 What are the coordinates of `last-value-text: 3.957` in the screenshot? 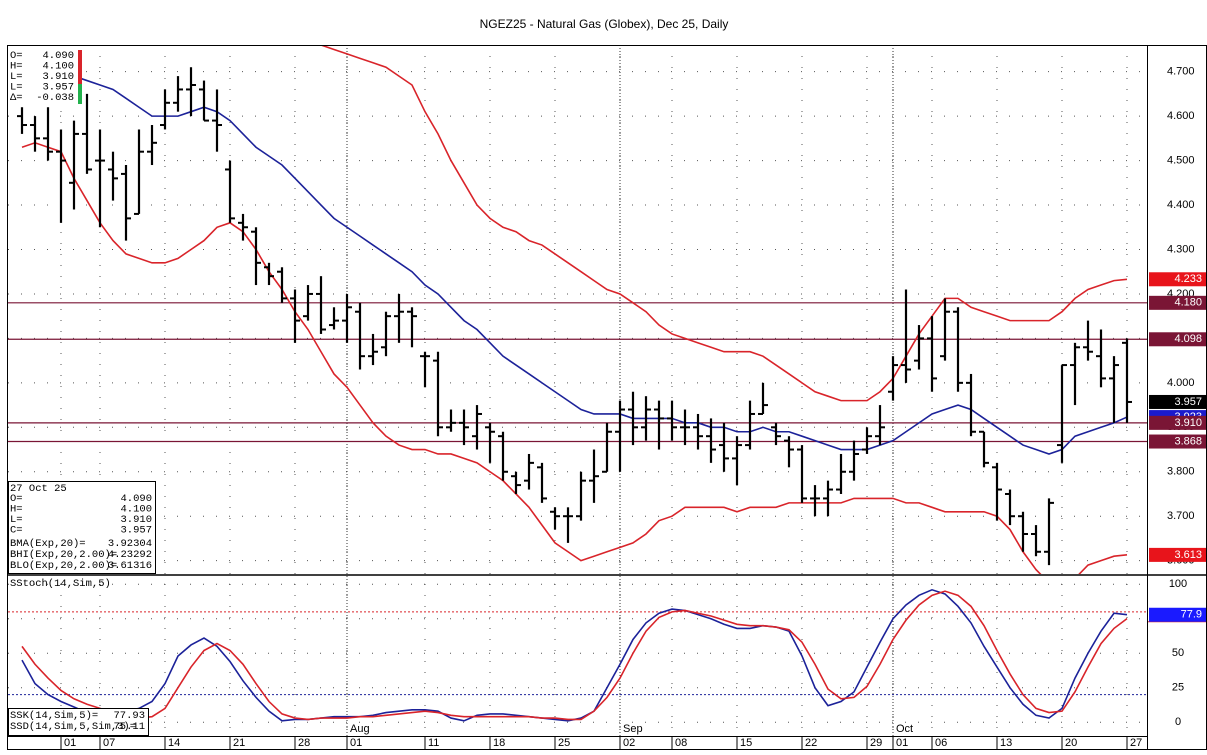 It's located at (1188, 402).